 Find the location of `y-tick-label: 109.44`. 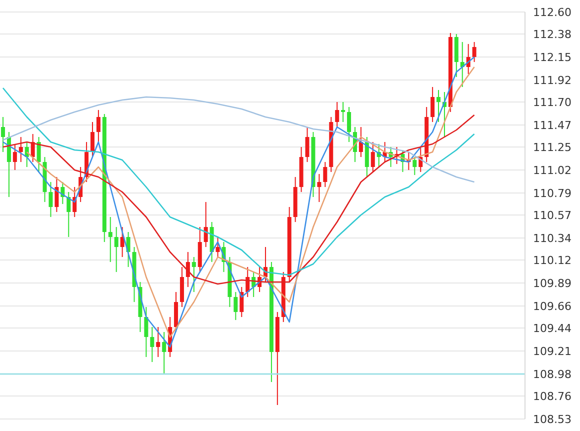

y-tick-label: 109.44 is located at coordinates (552, 328).